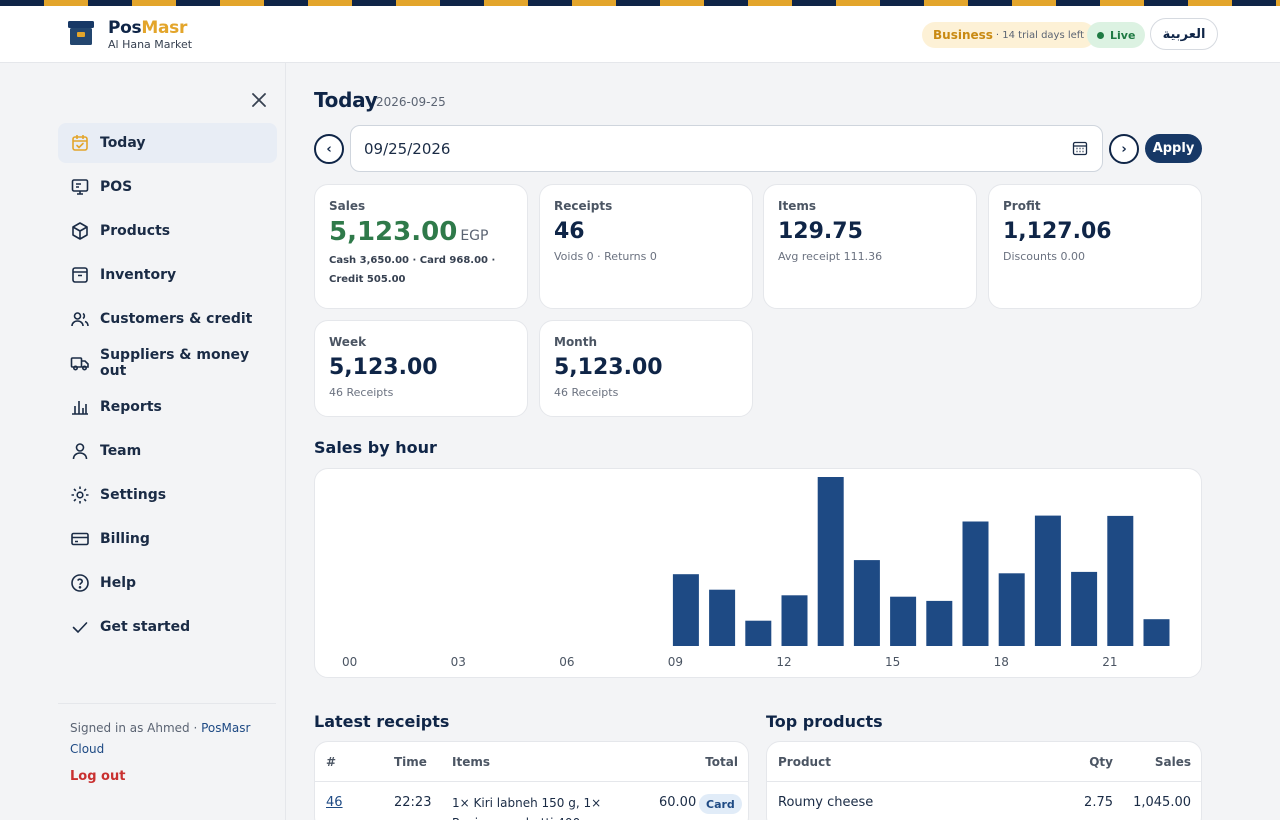 Image resolution: width=1280 pixels, height=820 pixels. I want to click on receipts-title: Latest receipts, so click(382, 721).